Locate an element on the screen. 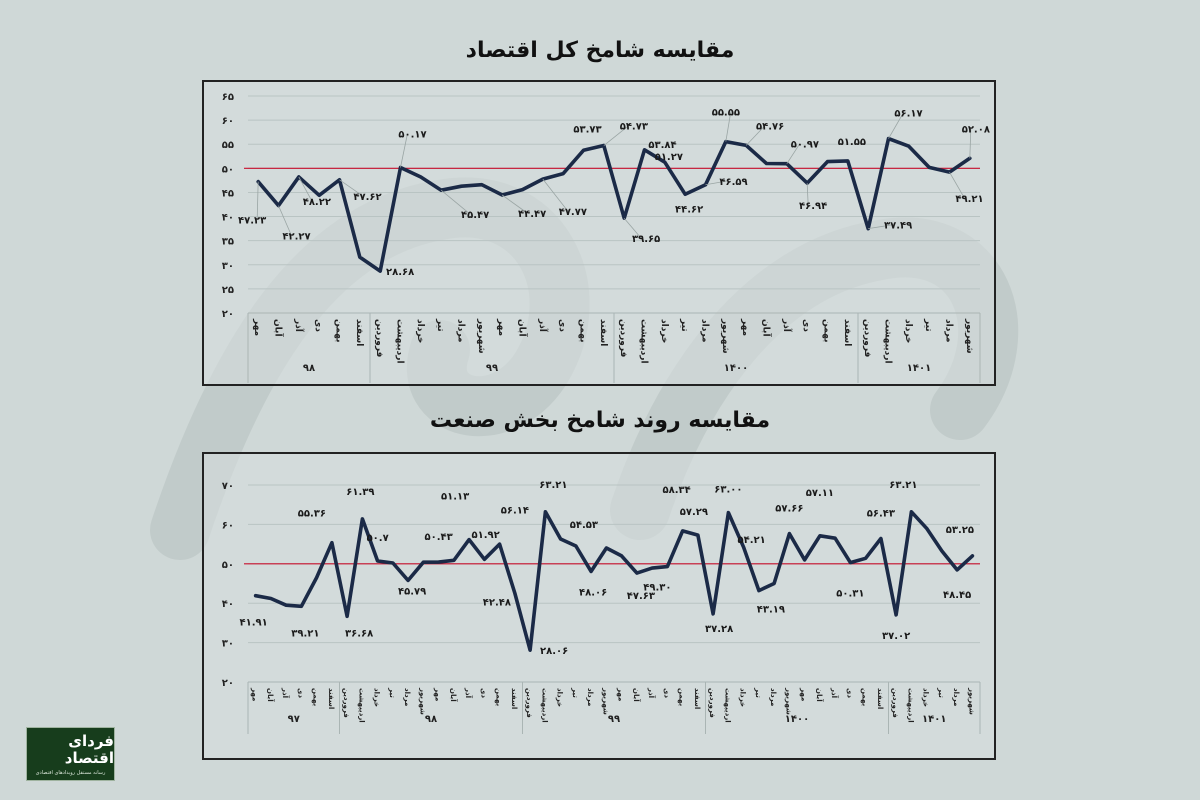  y-tick-label: ۲۵ is located at coordinates (228, 290).